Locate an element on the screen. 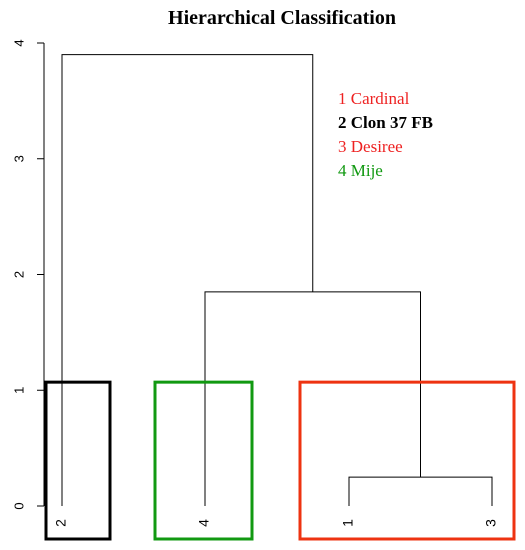  y-tick-label: 3 is located at coordinates (18, 158).